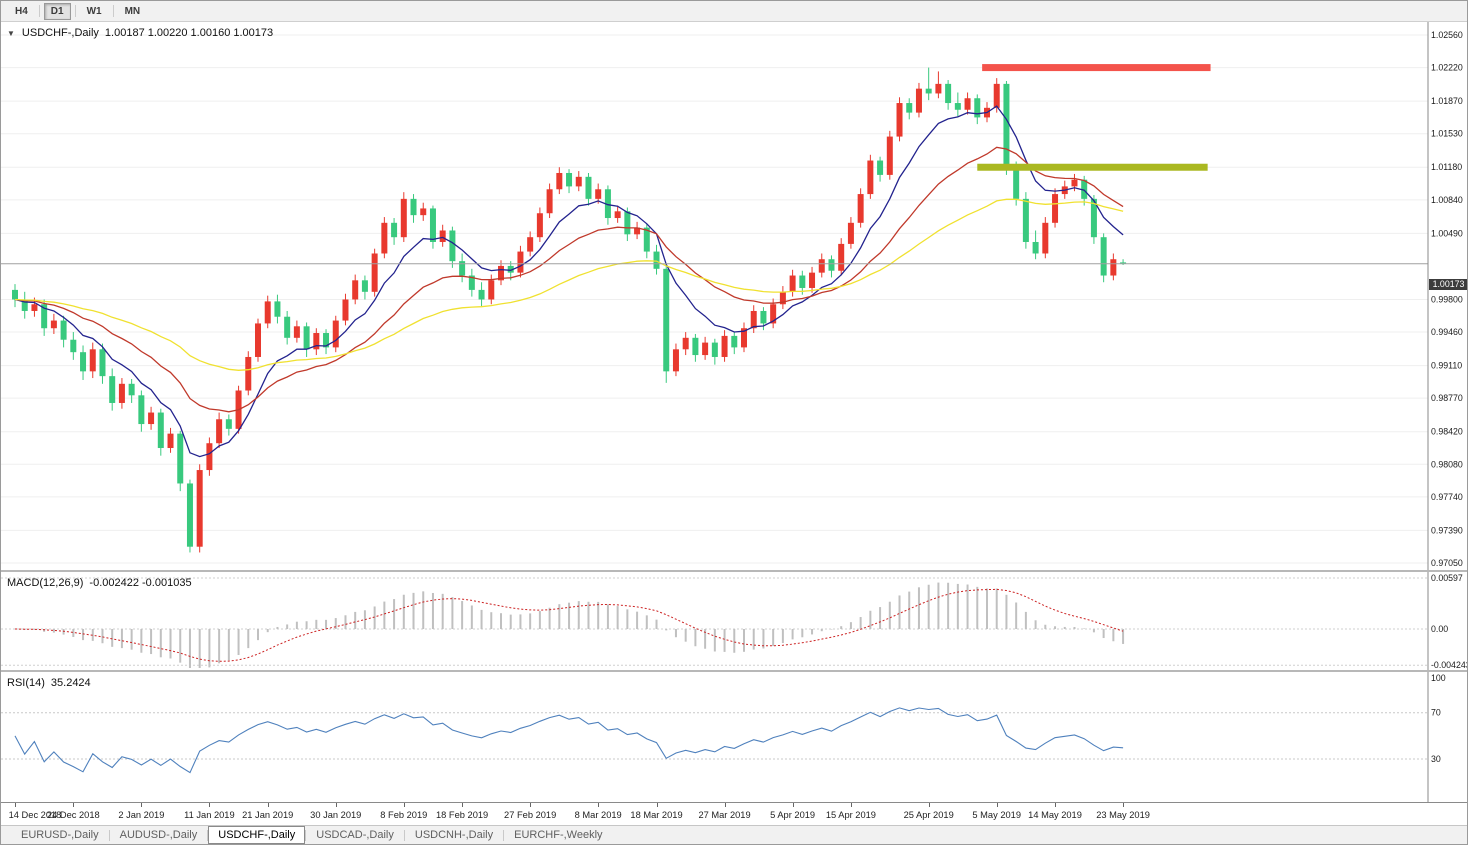 The width and height of the screenshot is (1468, 845). What do you see at coordinates (11, 33) in the screenshot?
I see `symbol-expand-icon: ▼` at bounding box center [11, 33].